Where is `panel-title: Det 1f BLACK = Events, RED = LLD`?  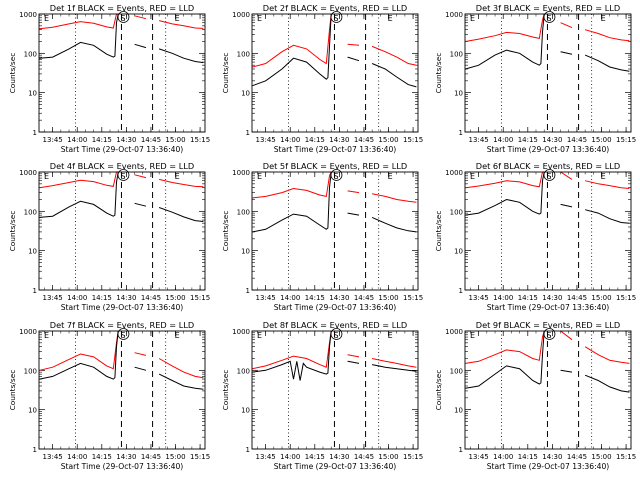 panel-title: Det 1f BLACK = Events, RED = LLD is located at coordinates (122, 8).